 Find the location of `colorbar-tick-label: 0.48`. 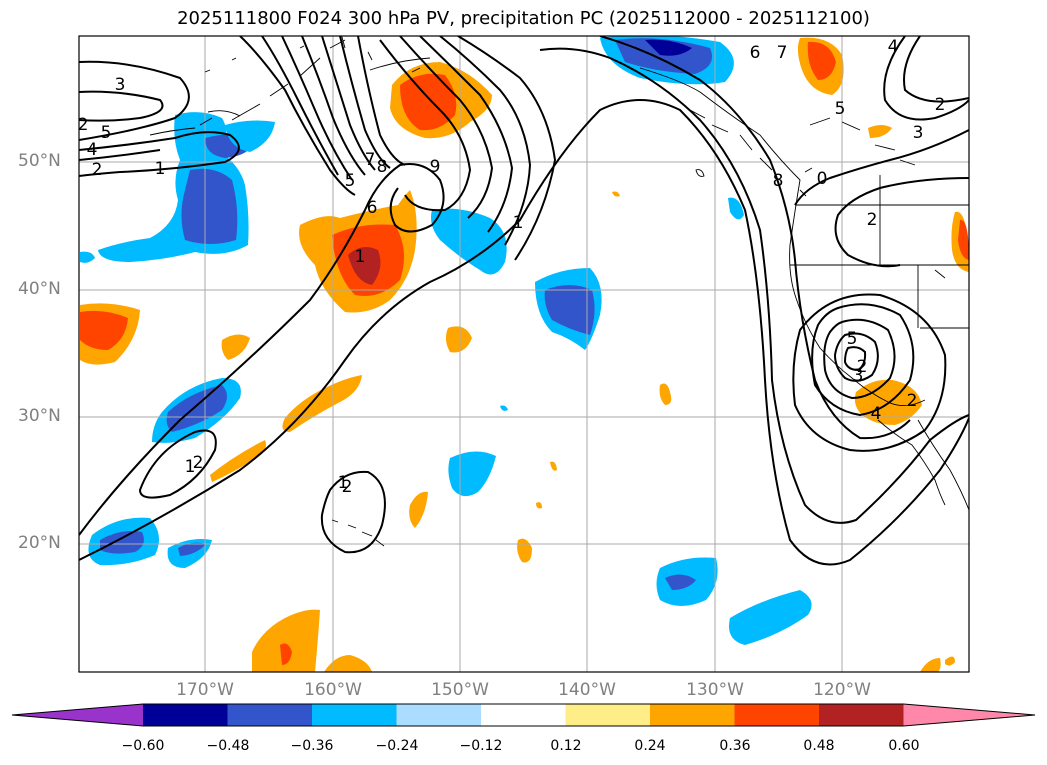

colorbar-tick-label: 0.48 is located at coordinates (819, 746).